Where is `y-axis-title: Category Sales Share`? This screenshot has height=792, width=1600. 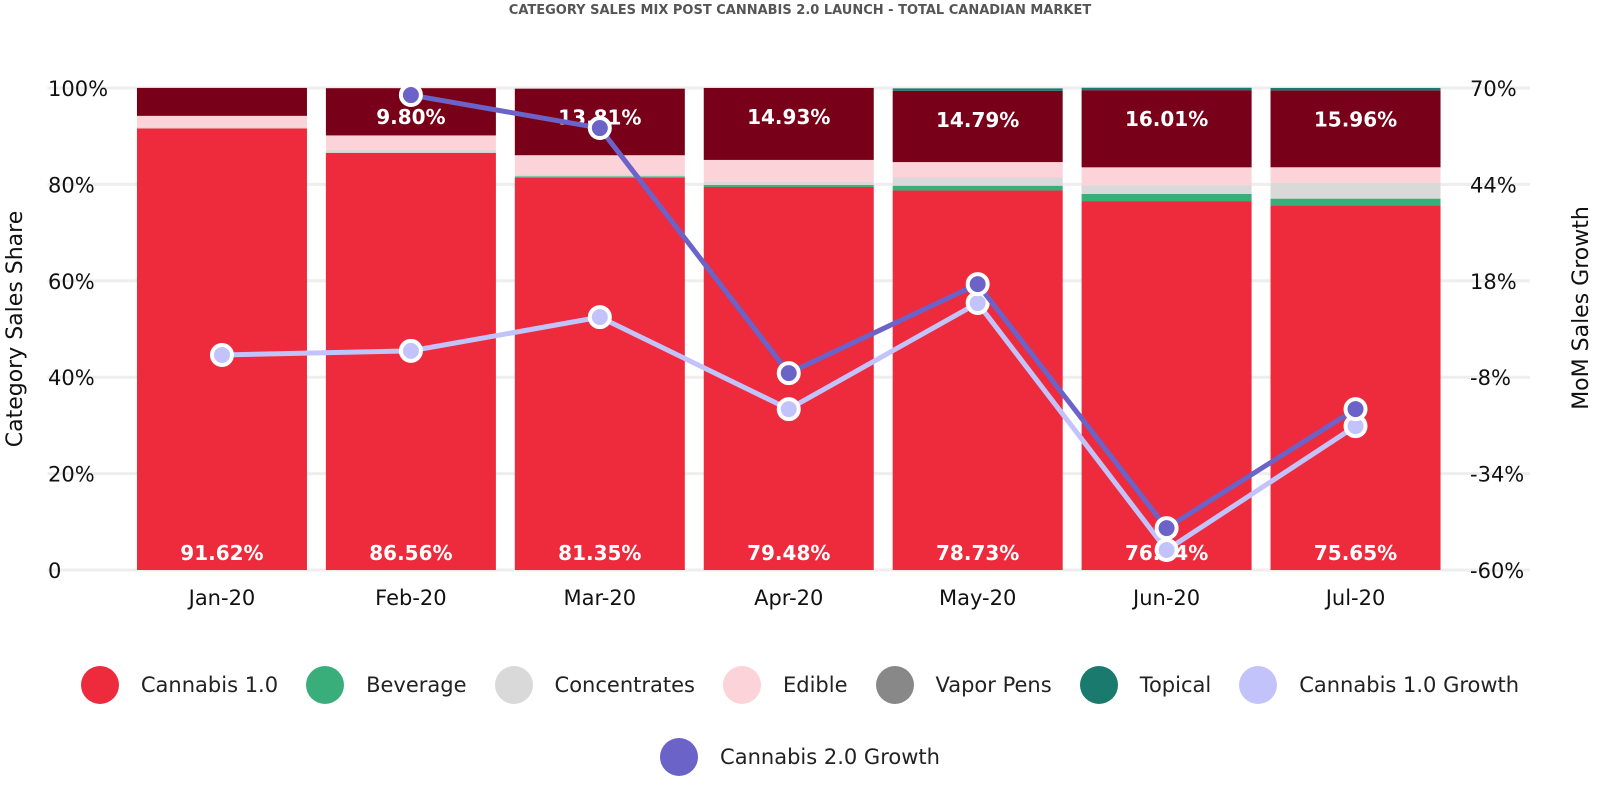
y-axis-title: Category Sales Share is located at coordinates (15, 329).